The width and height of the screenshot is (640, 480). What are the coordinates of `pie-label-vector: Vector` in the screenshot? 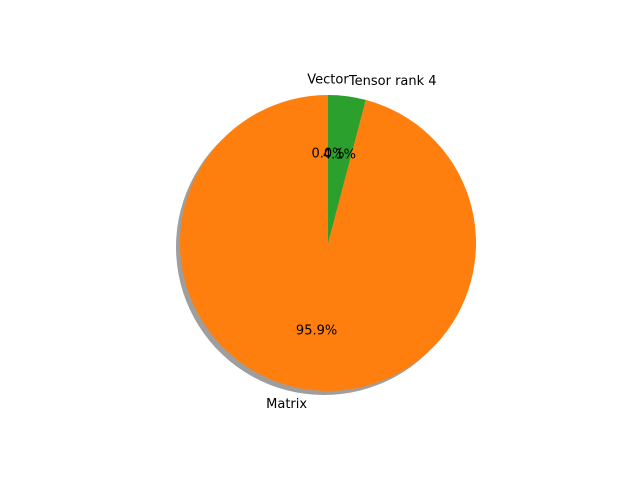 It's located at (328, 80).